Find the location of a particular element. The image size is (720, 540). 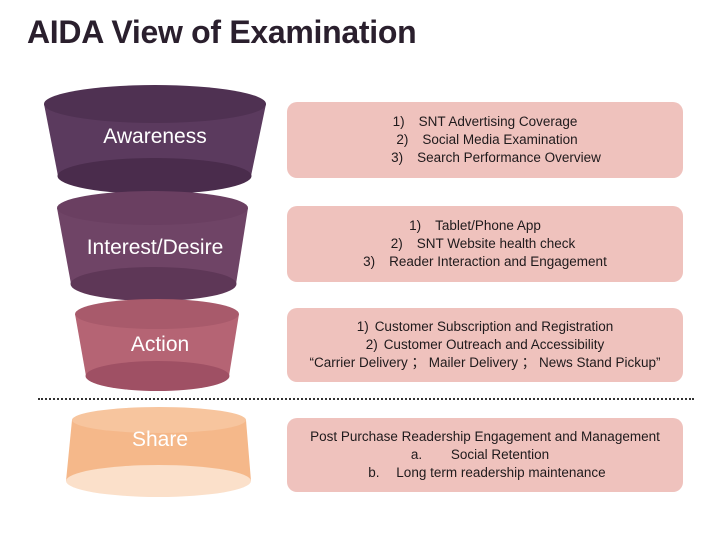

funnel-bottom-action is located at coordinates (157, 376).